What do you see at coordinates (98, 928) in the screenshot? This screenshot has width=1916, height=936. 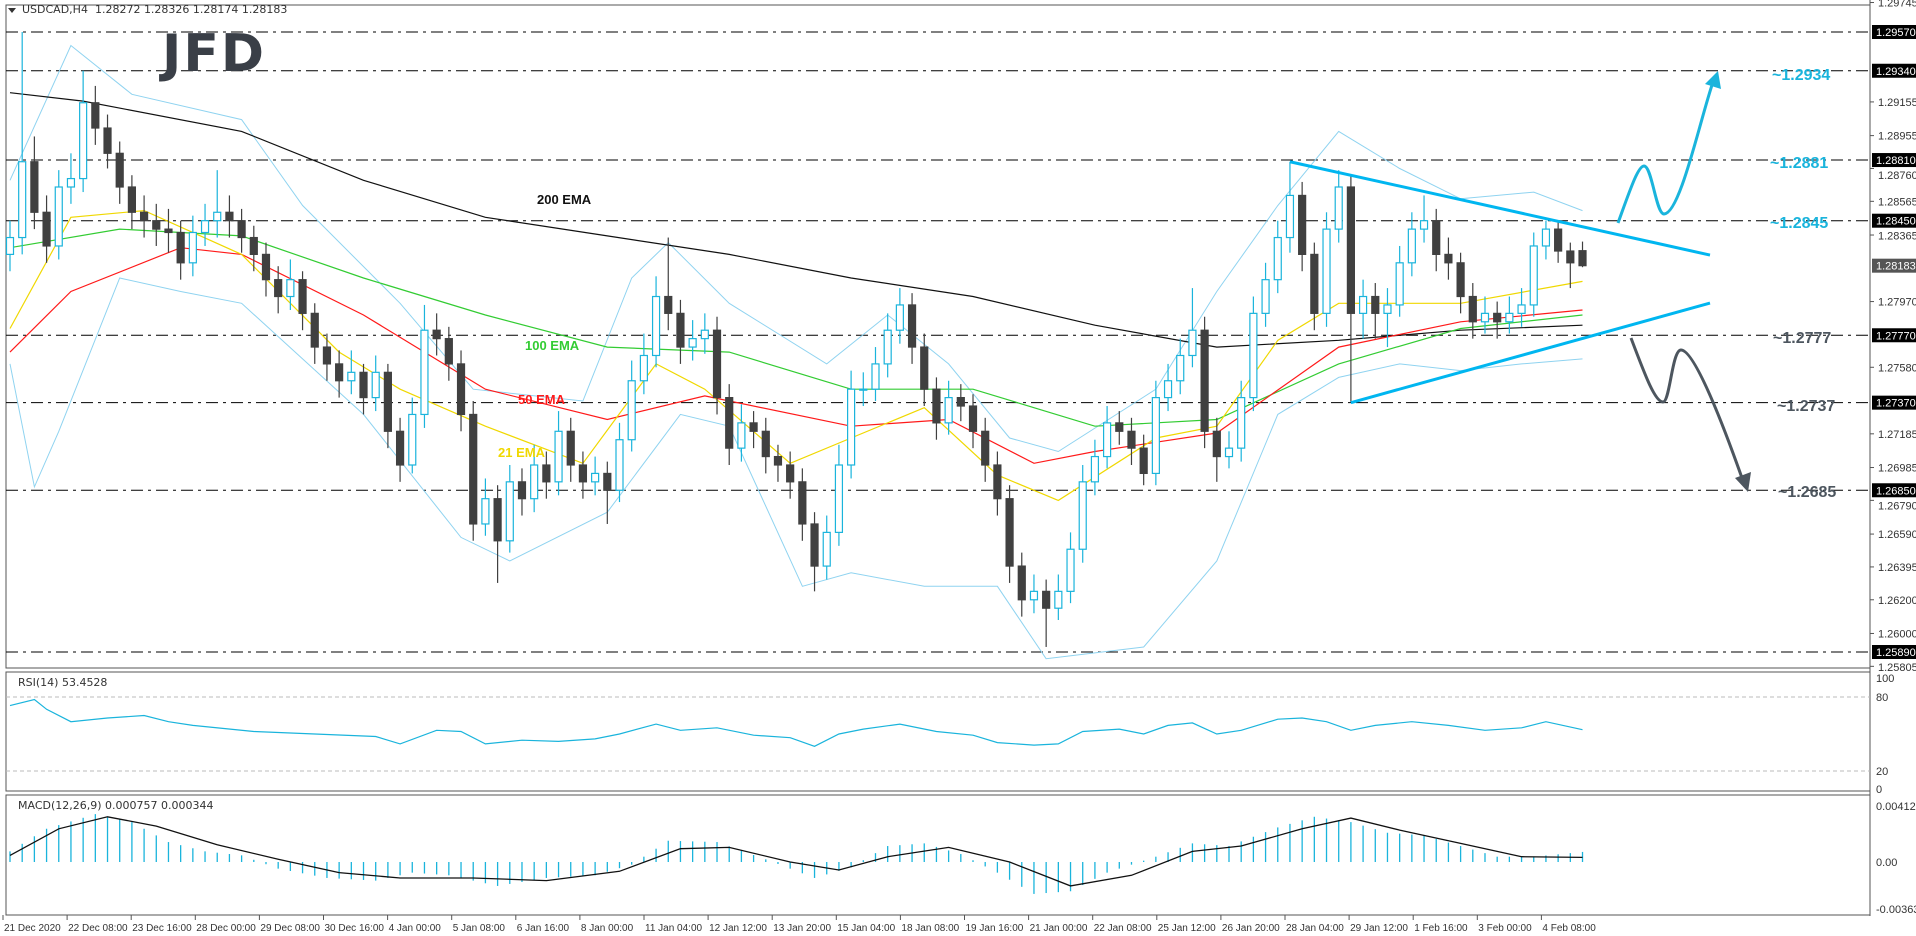 I see `date-tick-label: 22 Dec 08:00` at bounding box center [98, 928].